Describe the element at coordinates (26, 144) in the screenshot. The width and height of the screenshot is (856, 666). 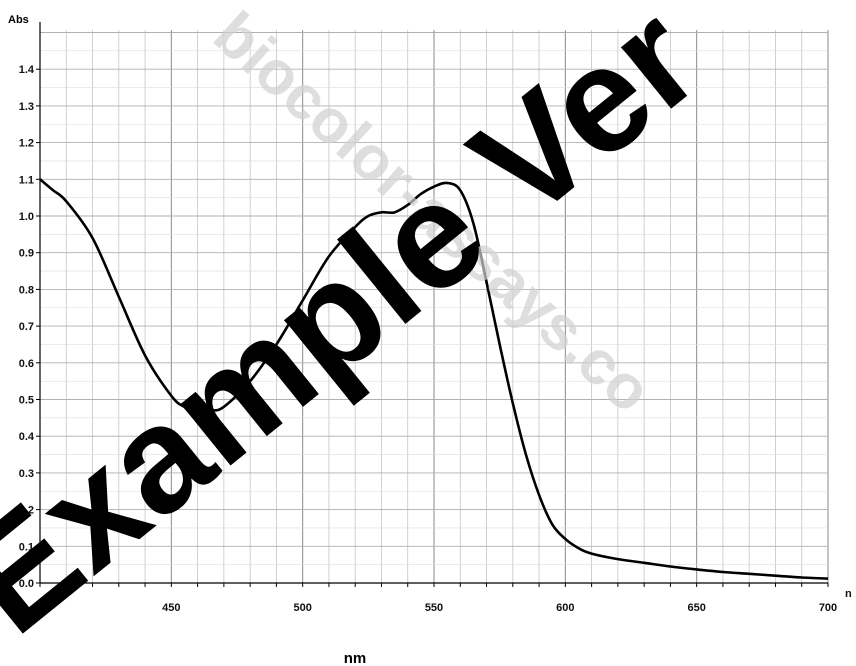
I see `y-tick-label: 1.2` at that location.